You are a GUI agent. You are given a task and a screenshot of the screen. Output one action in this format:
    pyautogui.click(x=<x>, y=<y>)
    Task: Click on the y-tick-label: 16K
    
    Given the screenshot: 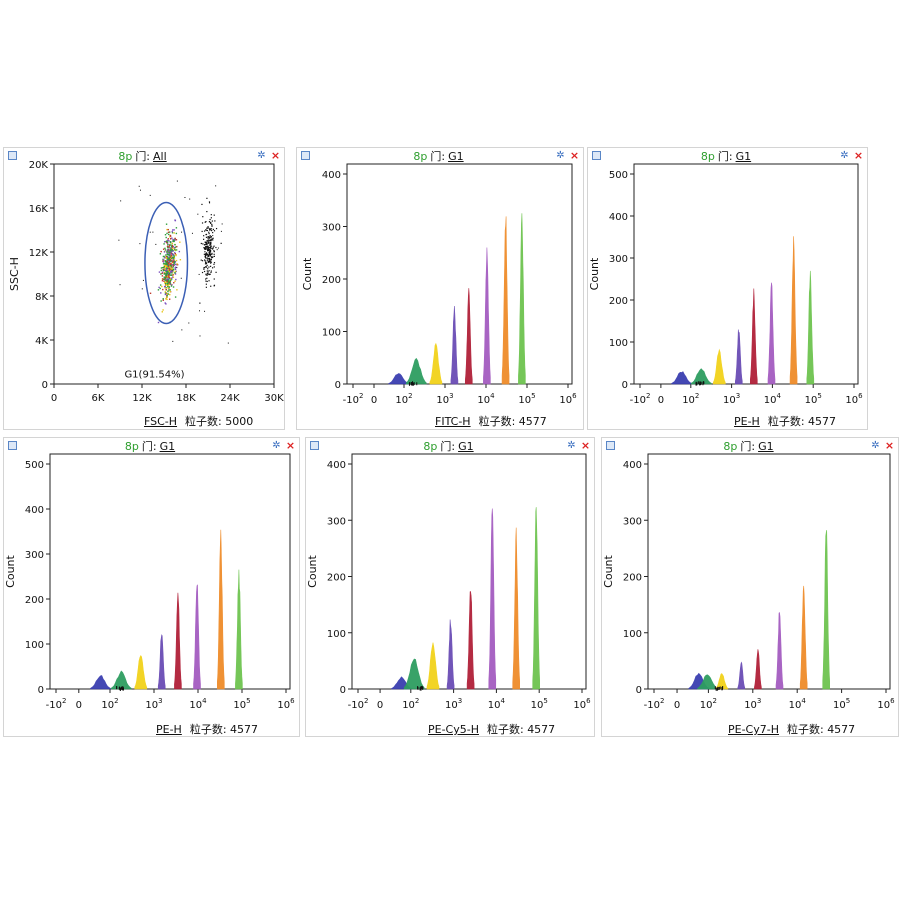 What is the action you would take?
    pyautogui.click(x=39, y=209)
    